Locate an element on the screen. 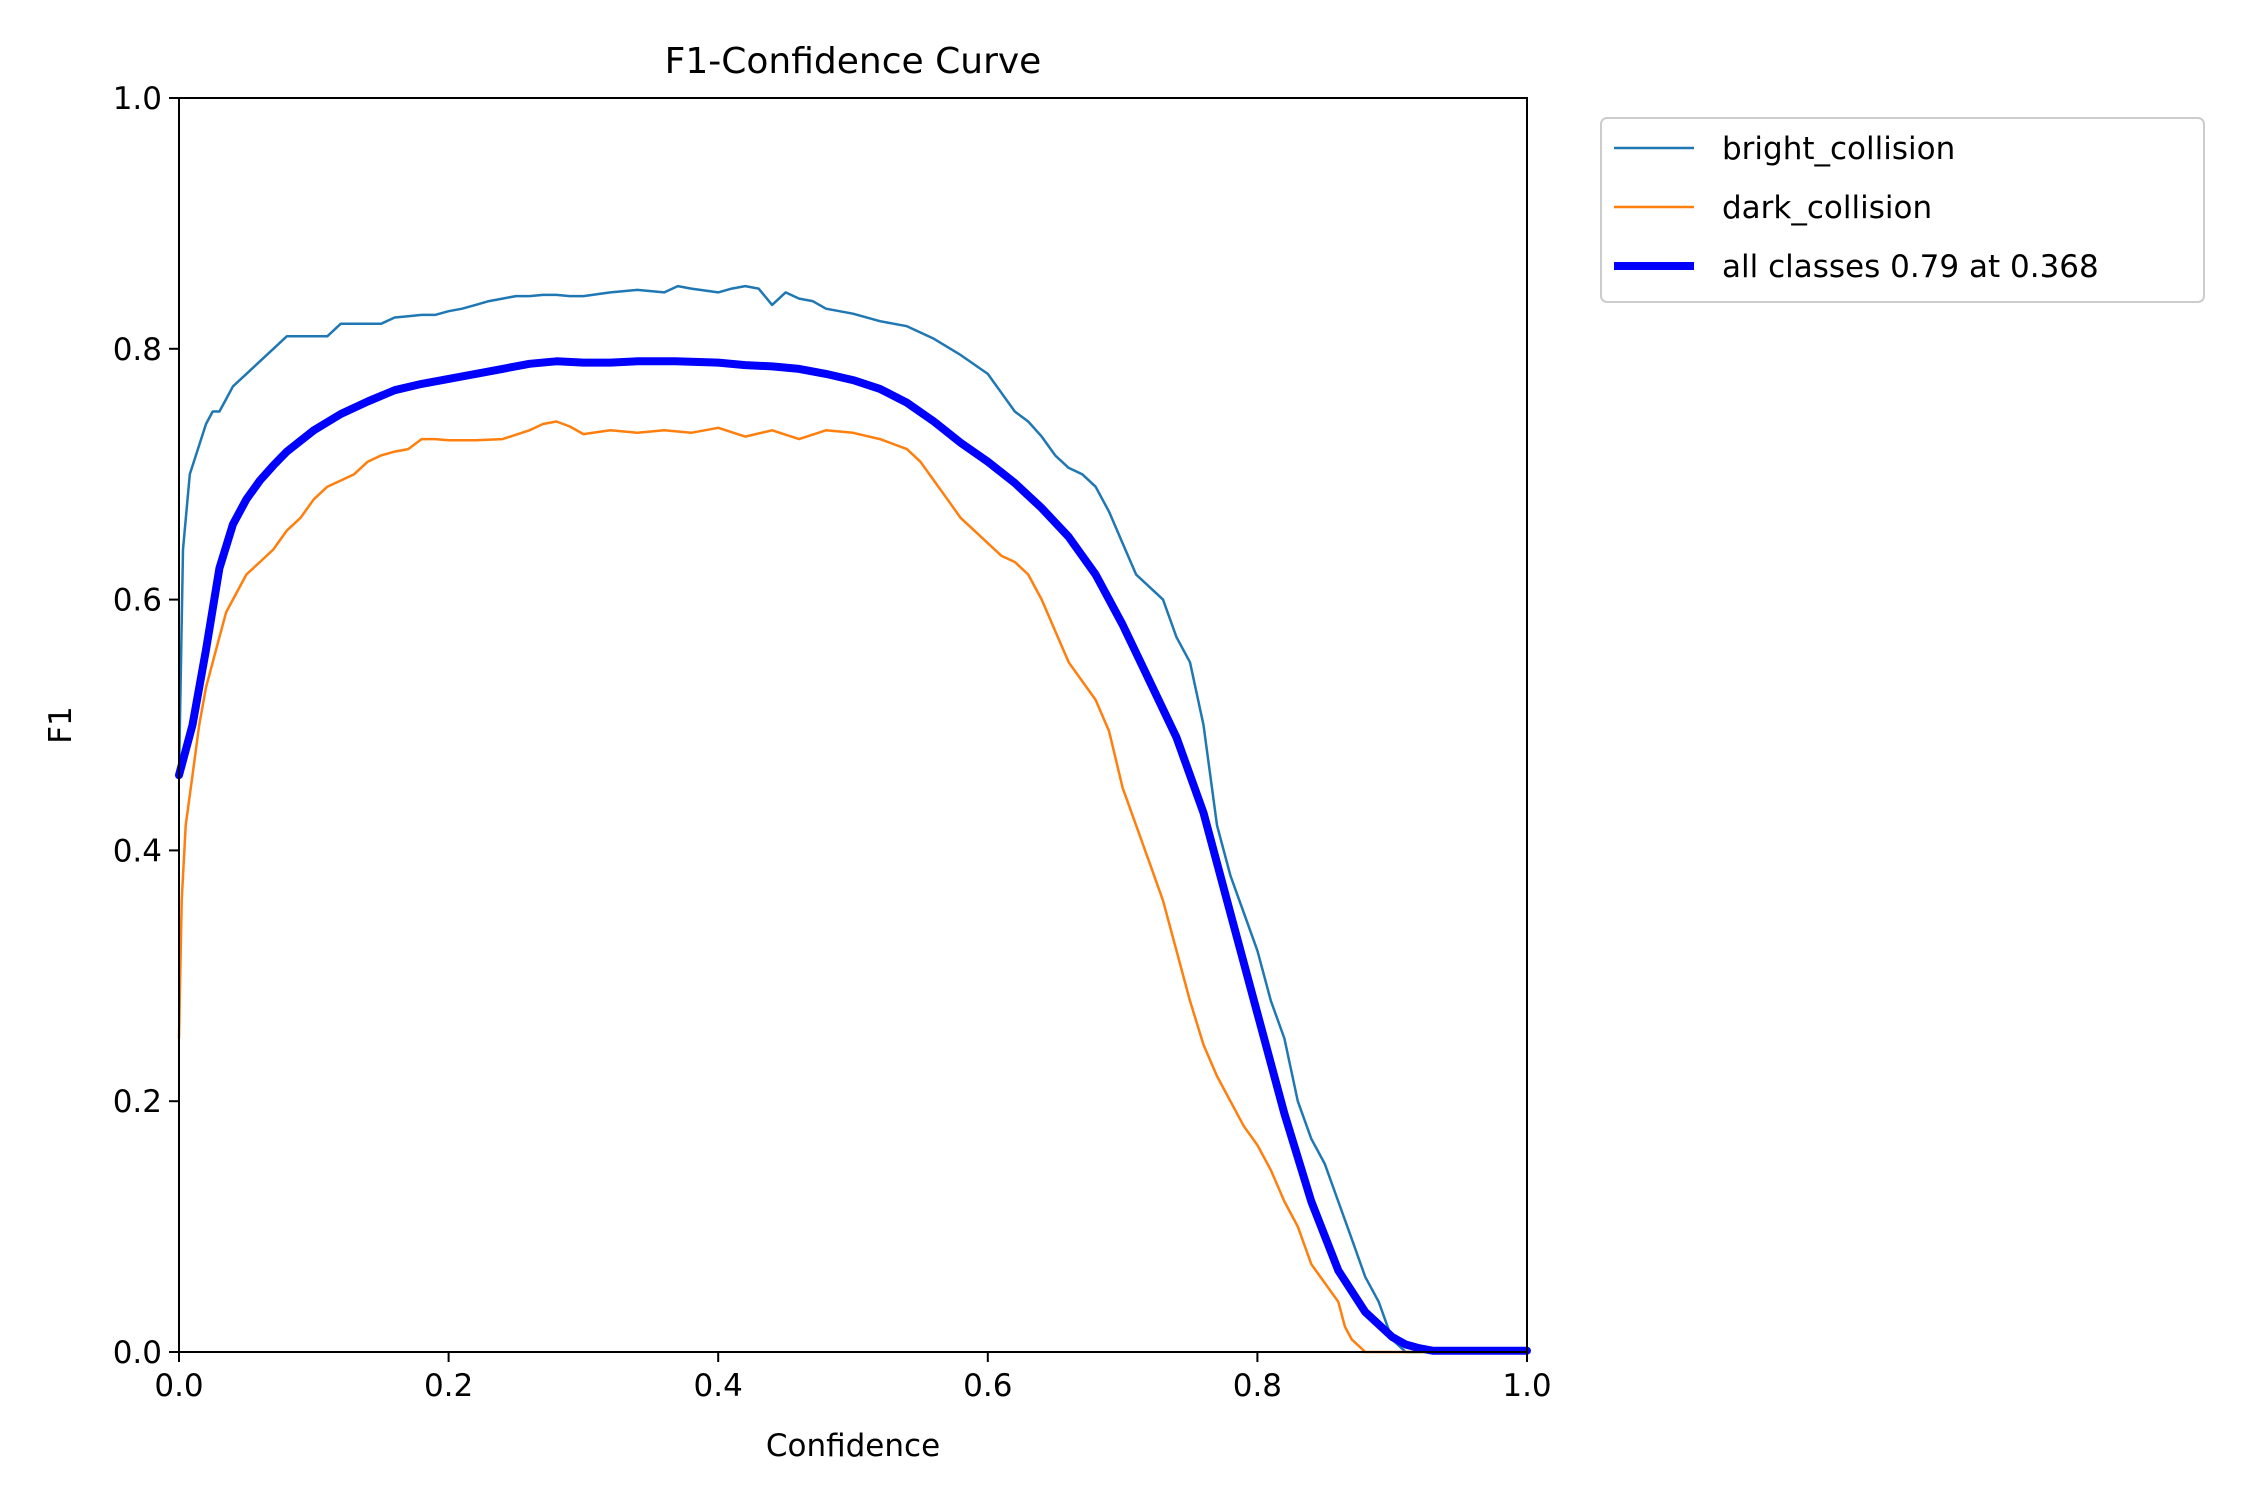 The height and width of the screenshot is (1500, 2250). legend-box is located at coordinates (1902, 210).